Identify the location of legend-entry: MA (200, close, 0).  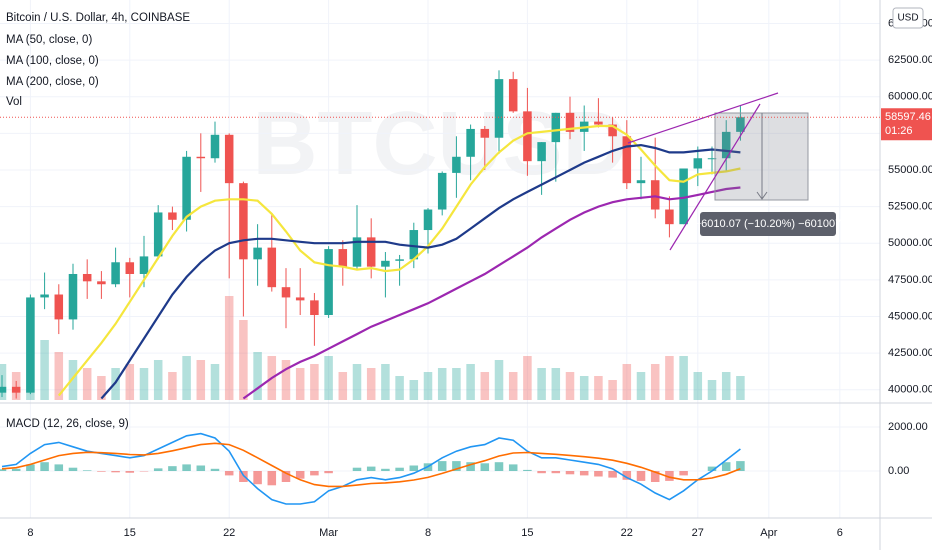
(52, 82).